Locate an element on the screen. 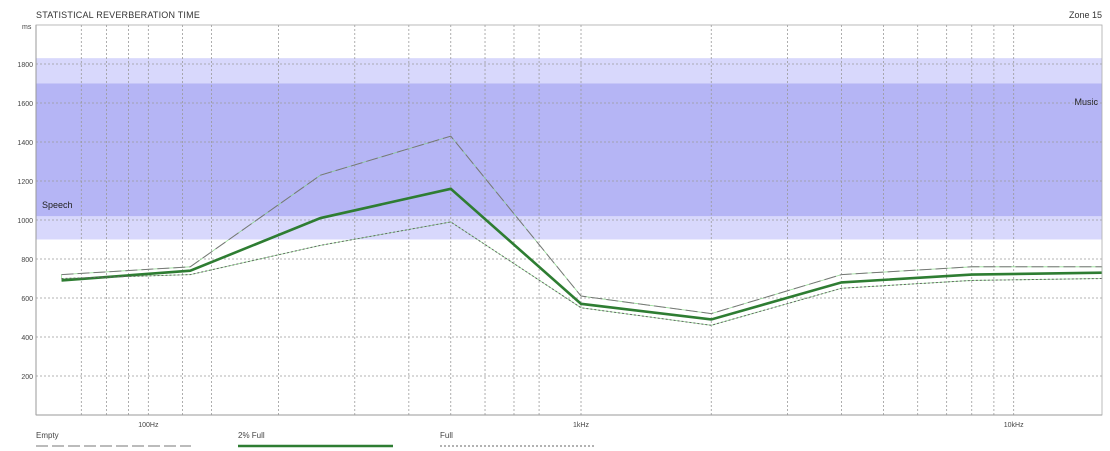 The width and height of the screenshot is (1110, 451). band-label-music: Music is located at coordinates (1086, 102).